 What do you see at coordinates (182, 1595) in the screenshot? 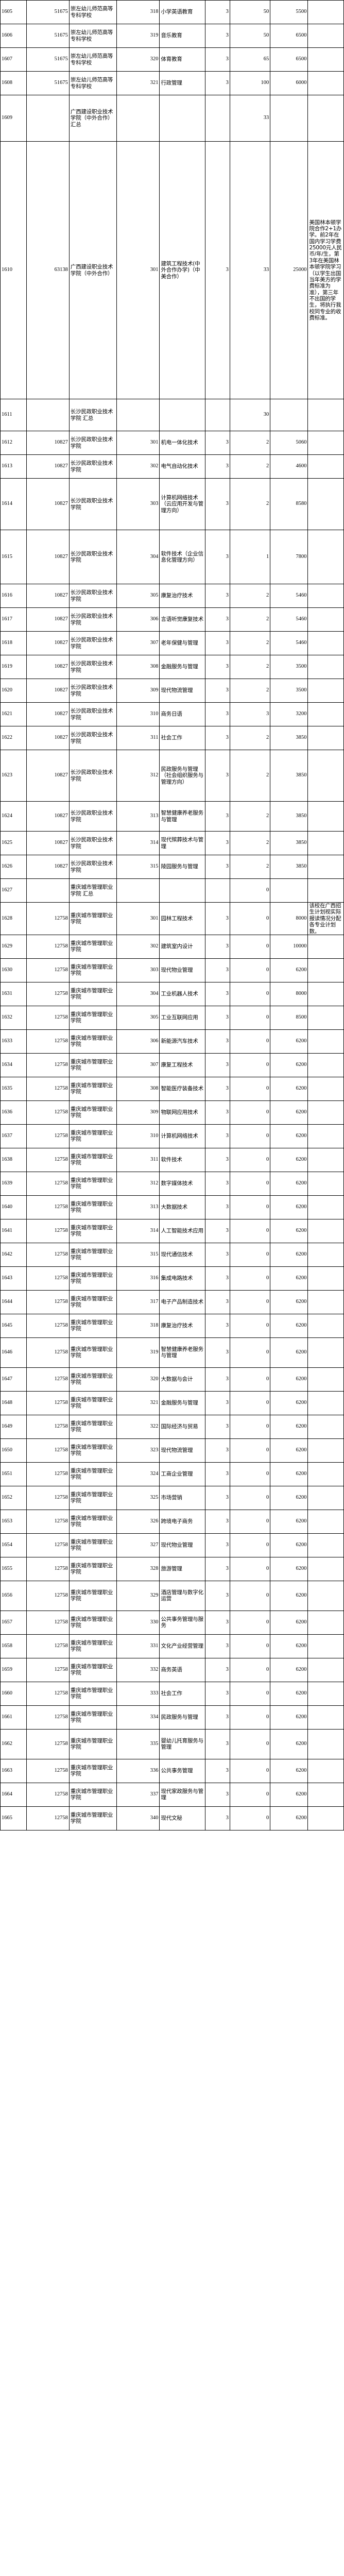
I see `major-name-cell: 酒店管理与数字化运营` at bounding box center [182, 1595].